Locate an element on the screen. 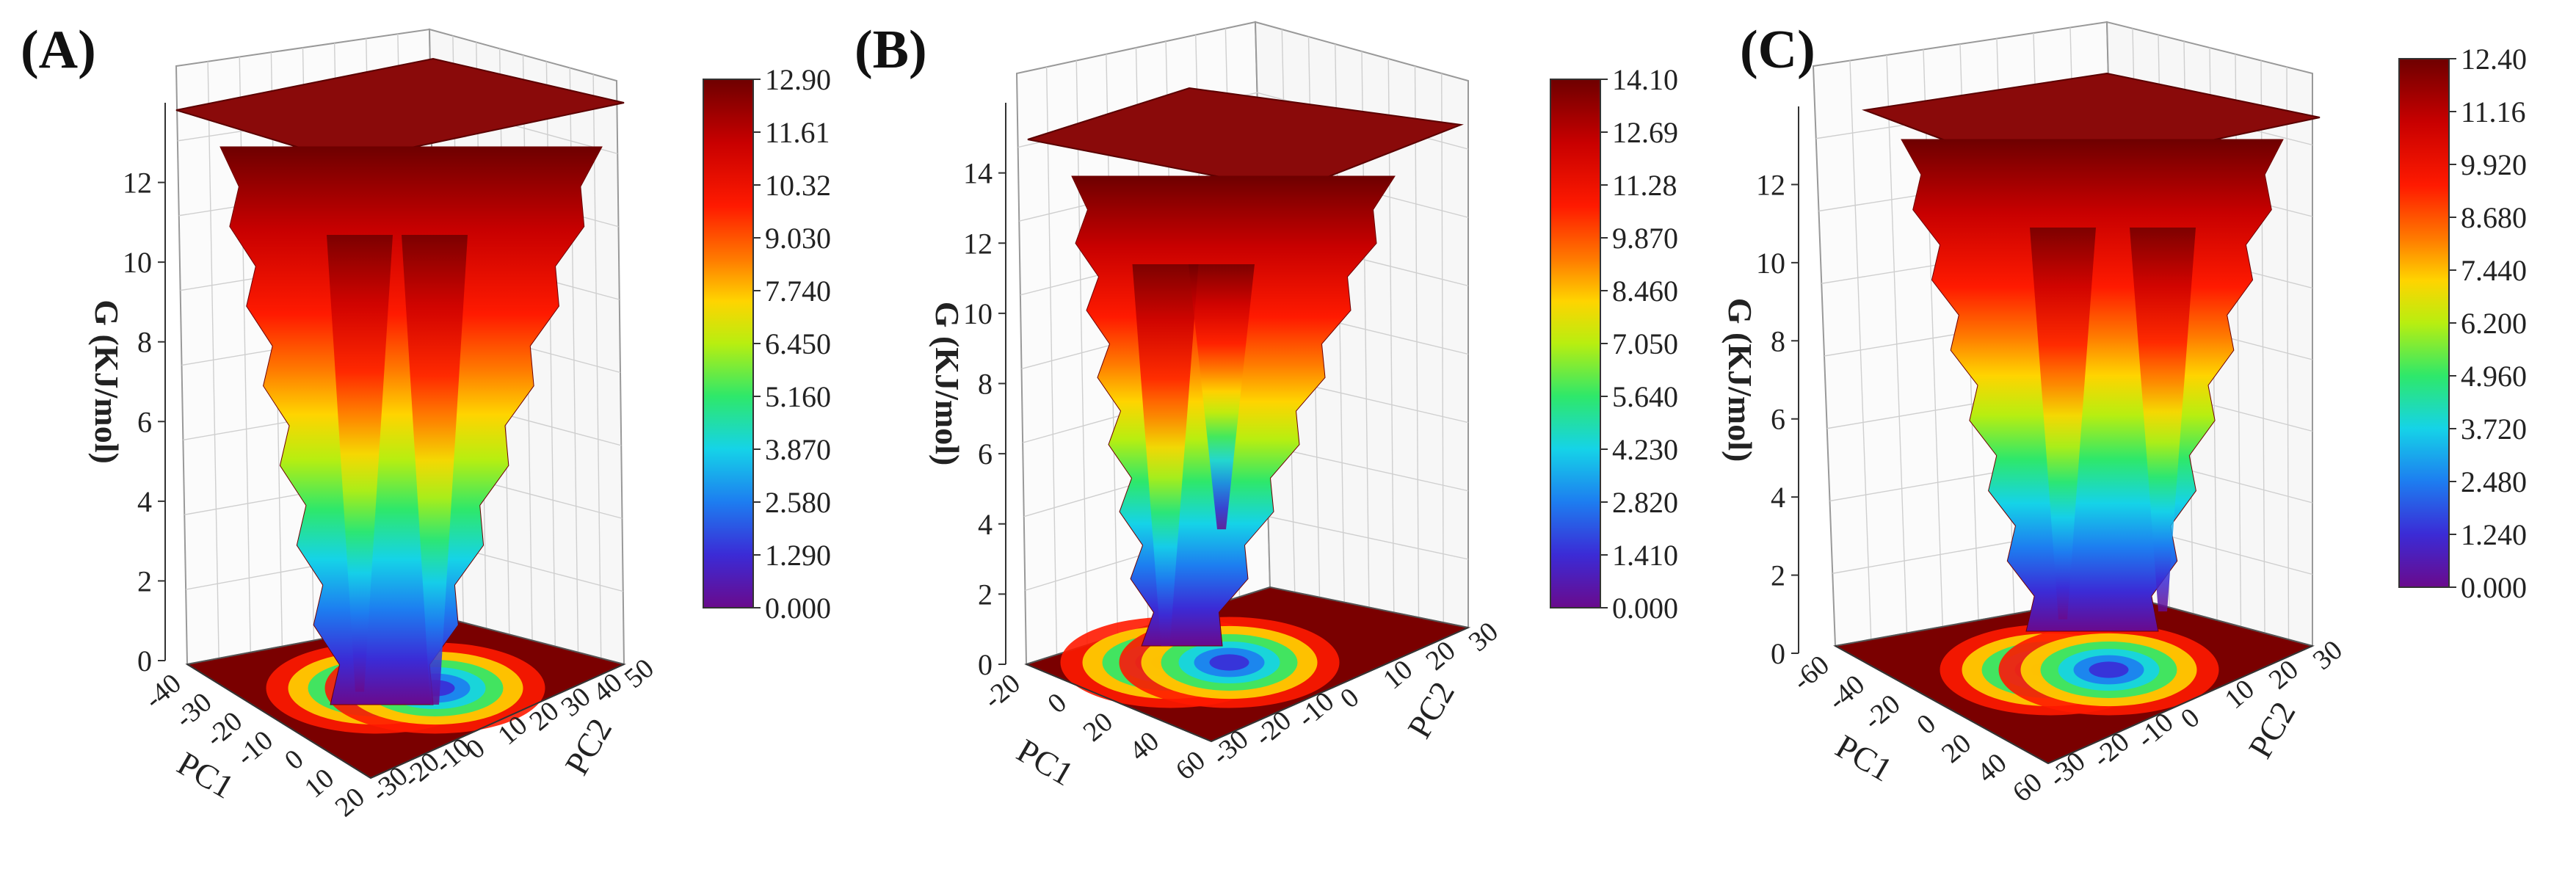  colorbar-tick-label: 7.440 is located at coordinates (2494, 270).